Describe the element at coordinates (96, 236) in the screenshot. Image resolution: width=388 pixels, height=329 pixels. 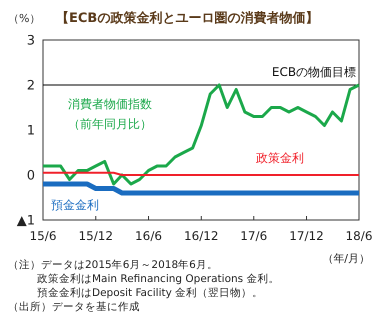
I see `x-tick-label: 15/12` at that location.